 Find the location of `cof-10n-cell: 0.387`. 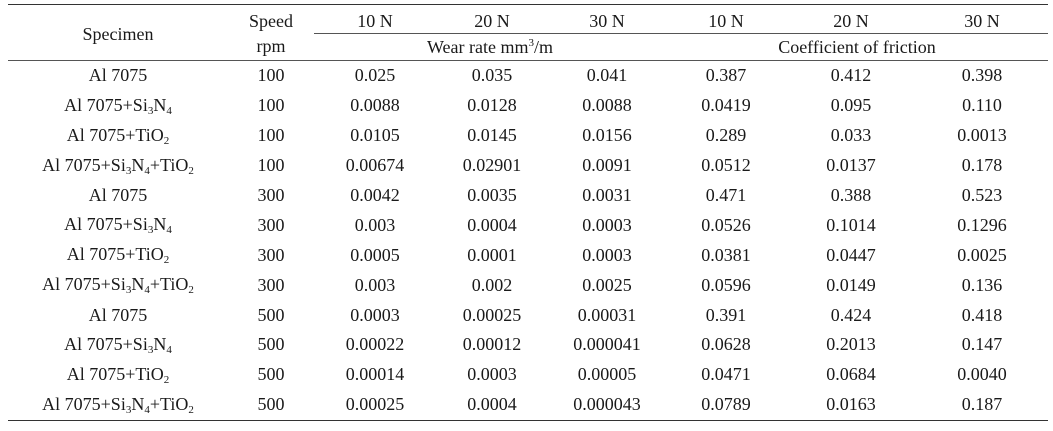

cof-10n-cell: 0.387 is located at coordinates (726, 75).